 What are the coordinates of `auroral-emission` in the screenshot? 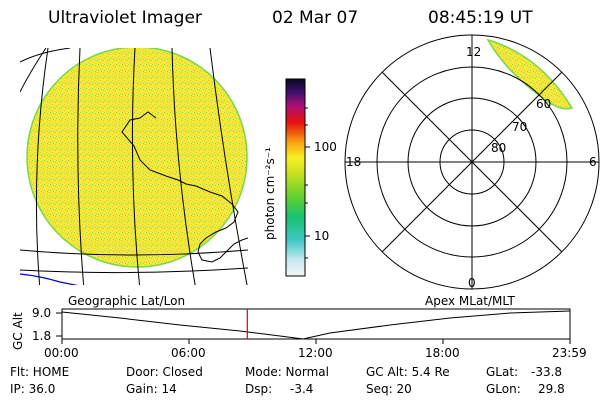 It's located at (530, 74).